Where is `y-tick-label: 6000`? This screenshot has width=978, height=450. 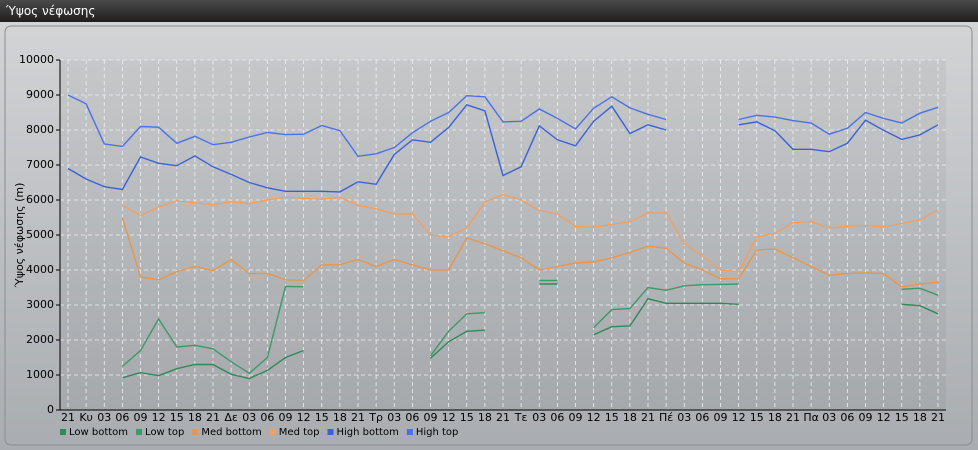
y-tick-label: 6000 is located at coordinates (40, 199).